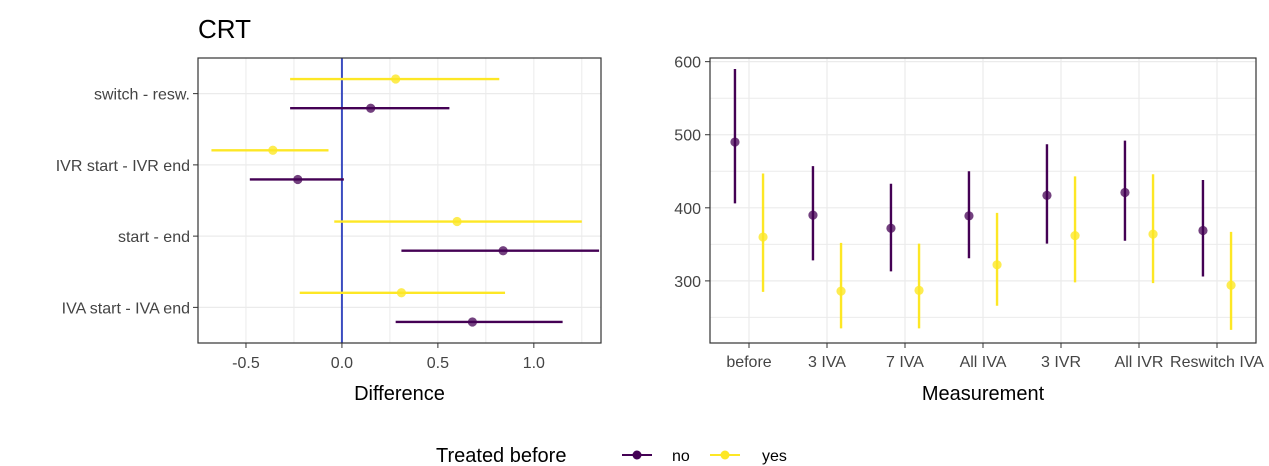 This screenshot has height=466, width=1269. Describe the element at coordinates (681, 456) in the screenshot. I see `legend-no-label: no` at that location.